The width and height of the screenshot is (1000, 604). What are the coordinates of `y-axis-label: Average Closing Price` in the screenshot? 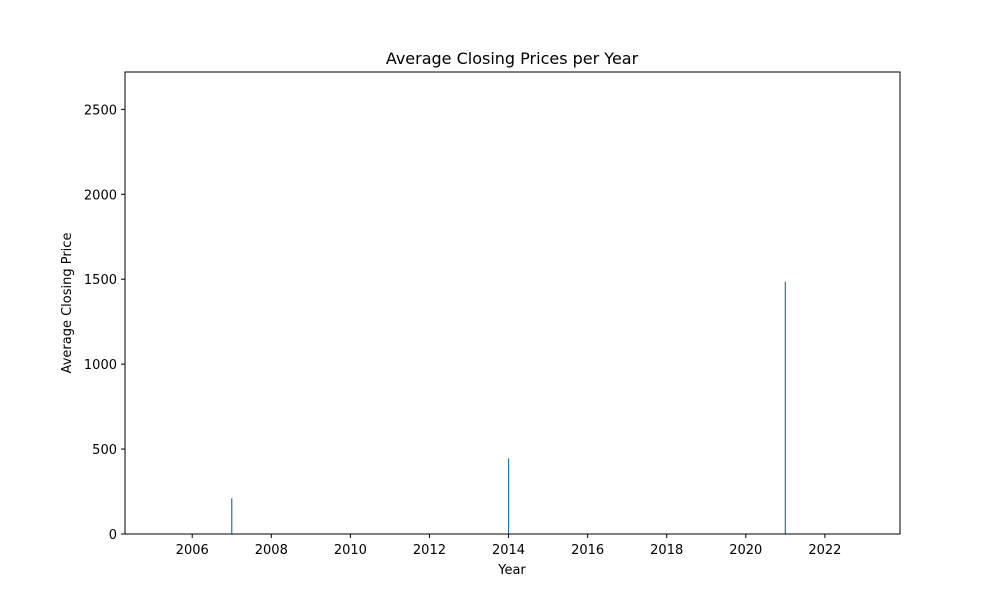 It's located at (67, 303).